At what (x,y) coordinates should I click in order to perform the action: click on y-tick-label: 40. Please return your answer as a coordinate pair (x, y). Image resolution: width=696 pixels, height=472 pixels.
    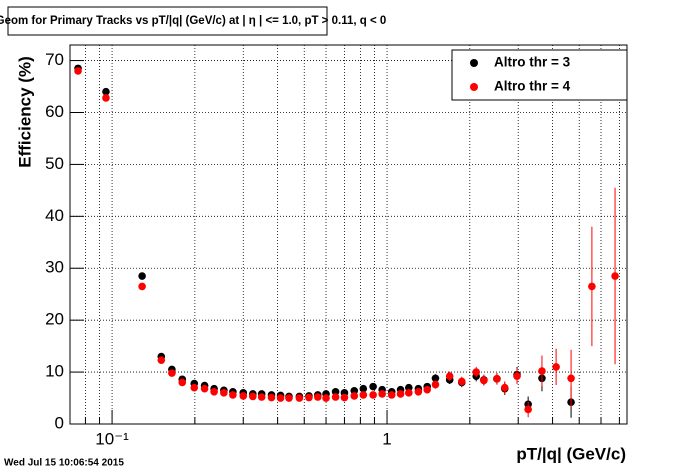
    Looking at the image, I should click on (54, 215).